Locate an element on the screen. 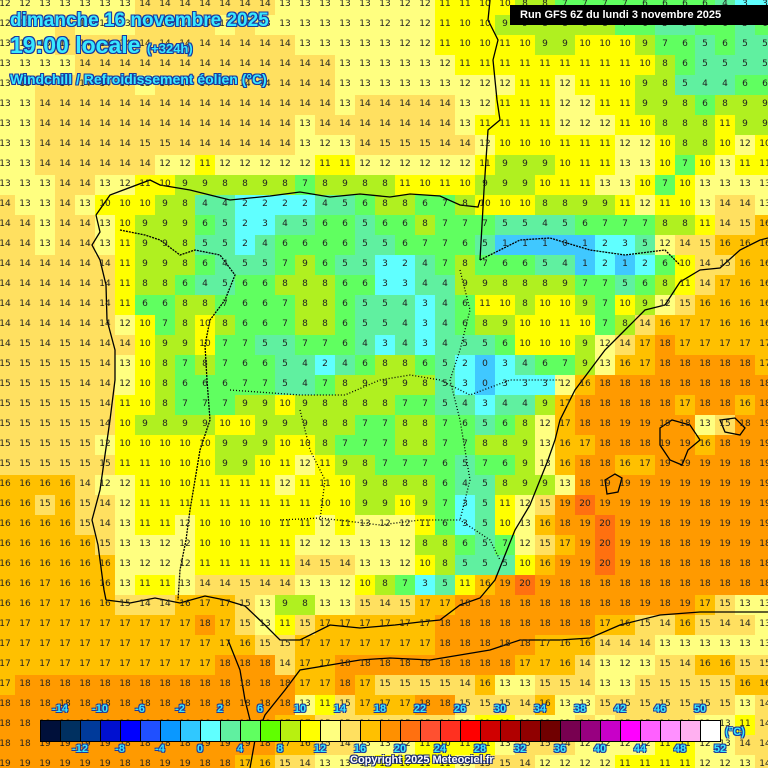 This screenshot has height=768, width=768. legend-unit: (°C) is located at coordinates (735, 732).